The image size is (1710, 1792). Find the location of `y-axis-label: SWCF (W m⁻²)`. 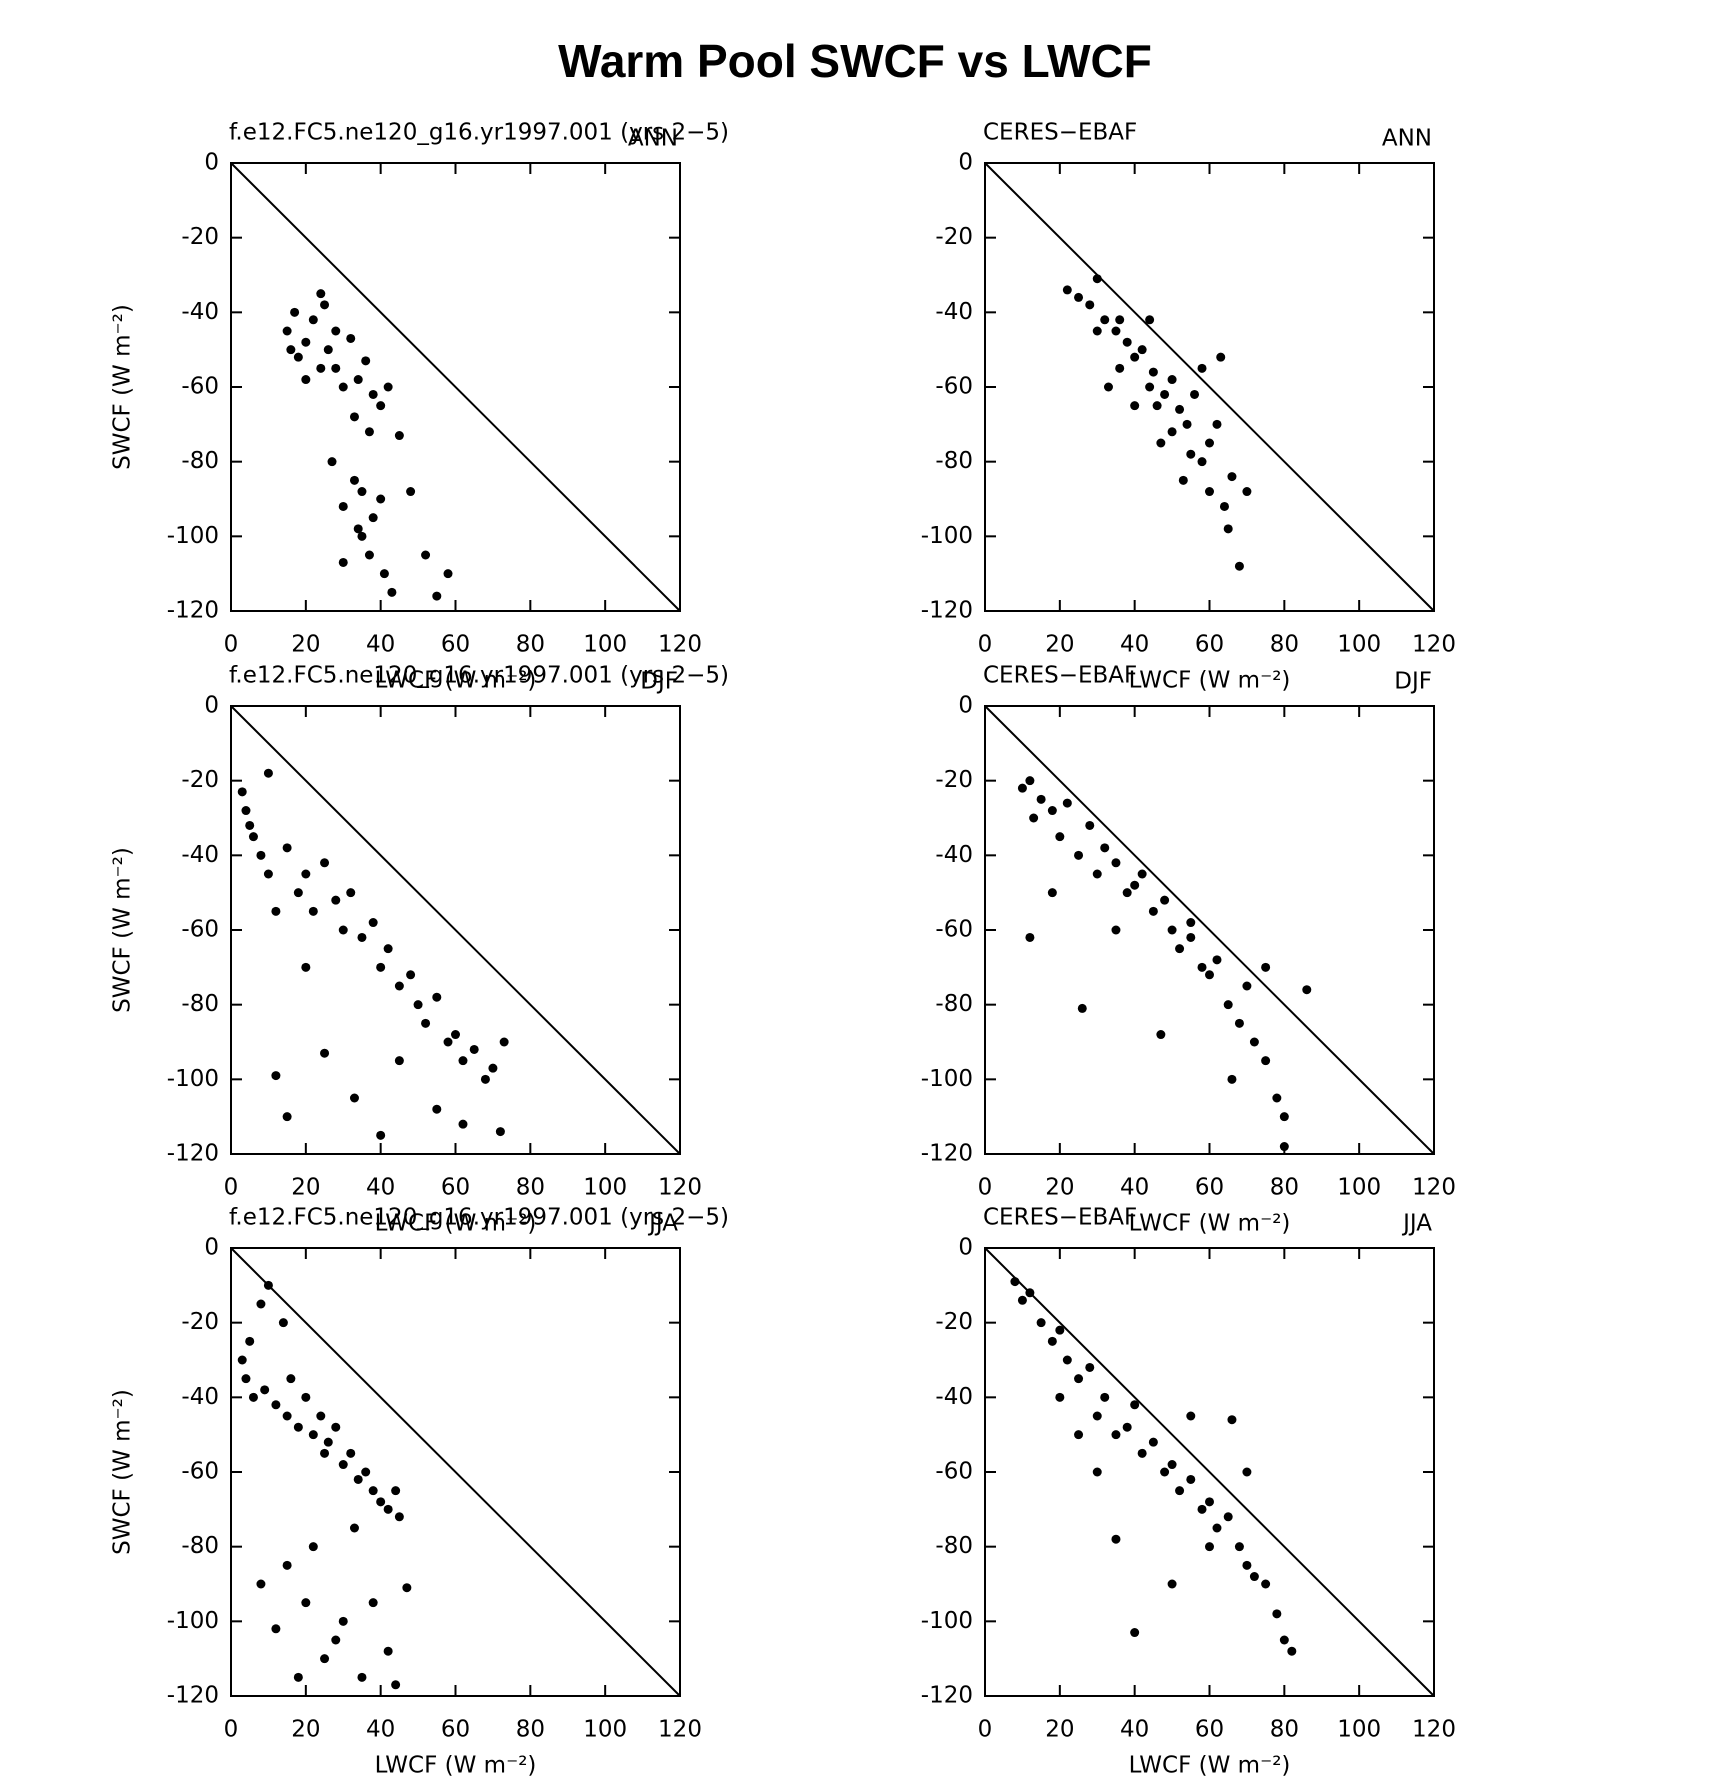

y-axis-label: SWCF (W m⁻²) is located at coordinates (123, 1472).